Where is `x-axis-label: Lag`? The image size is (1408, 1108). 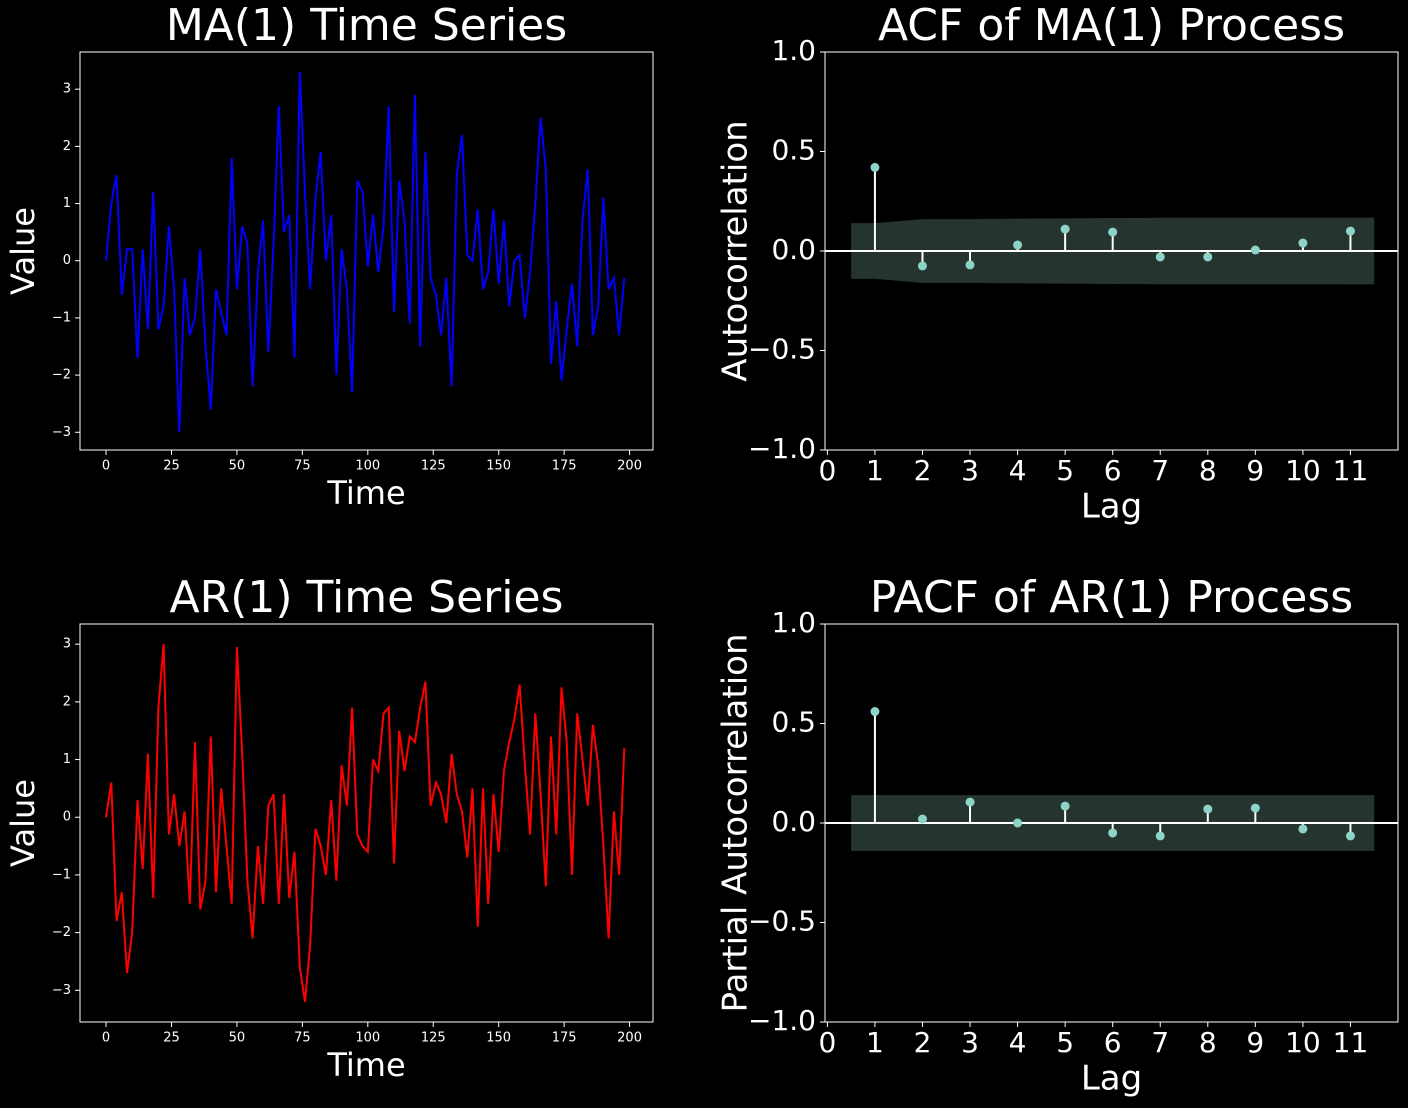
x-axis-label: Lag is located at coordinates (1111, 507).